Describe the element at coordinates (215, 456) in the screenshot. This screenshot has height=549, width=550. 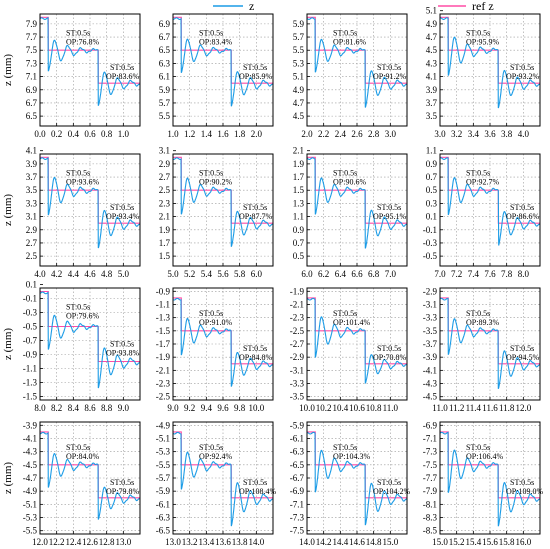
I see `annotation-op-1: OP:92.4%` at that location.